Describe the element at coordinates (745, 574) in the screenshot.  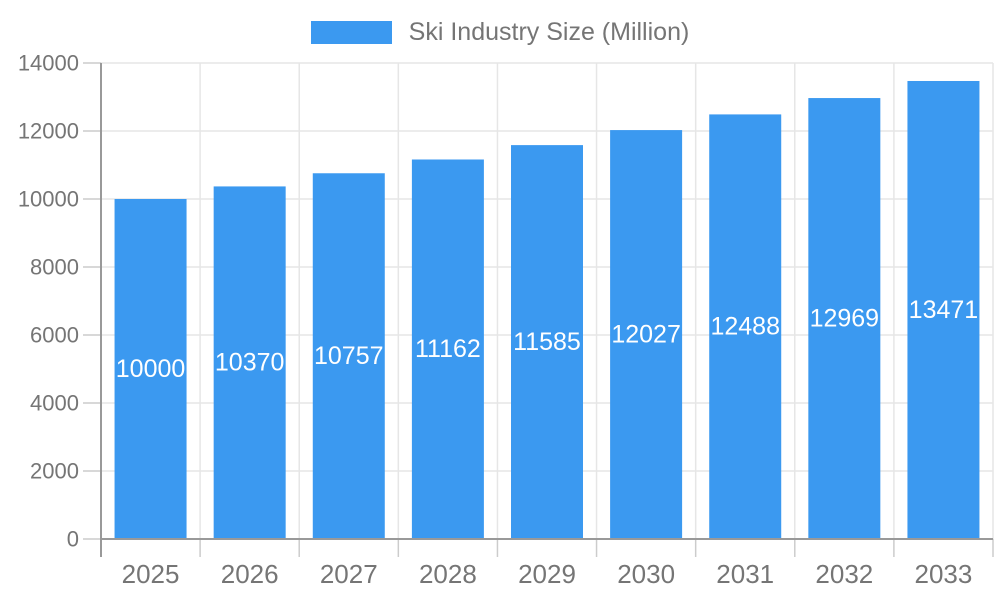
I see `x-axis-label: 2031` at that location.